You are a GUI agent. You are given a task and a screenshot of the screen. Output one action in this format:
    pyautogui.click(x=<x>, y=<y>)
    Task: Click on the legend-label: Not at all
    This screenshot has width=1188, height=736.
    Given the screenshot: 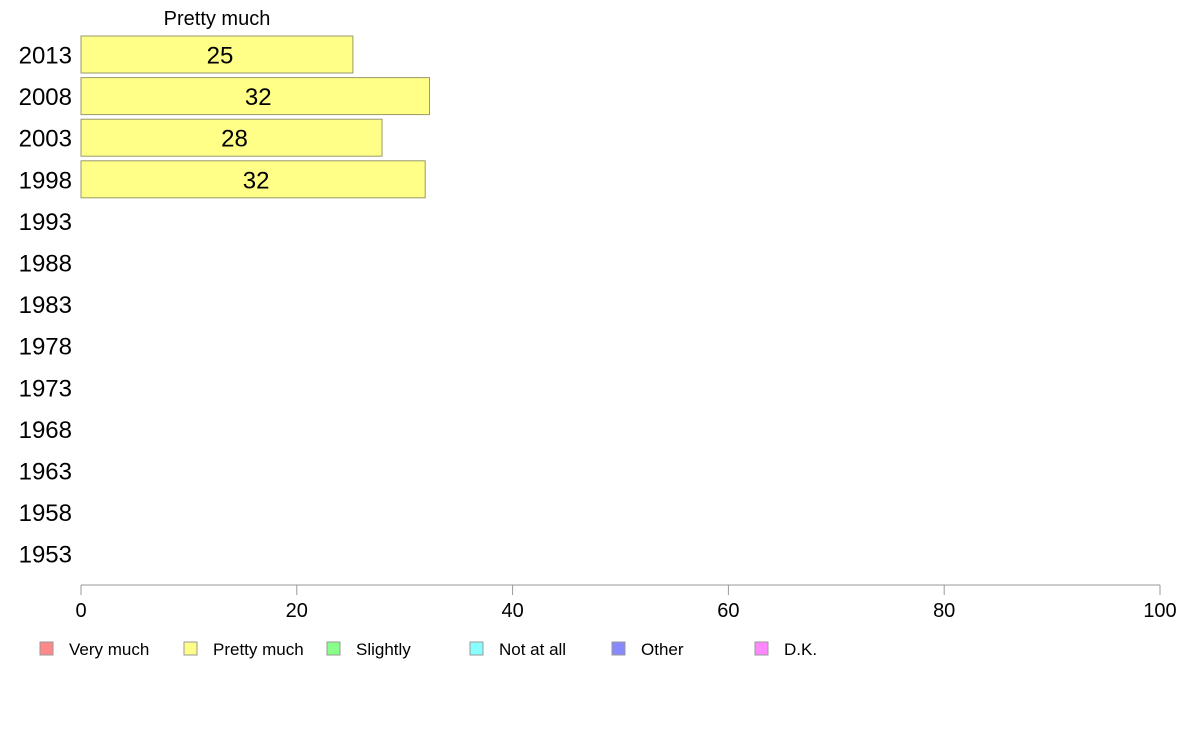 What is the action you would take?
    pyautogui.click(x=532, y=649)
    